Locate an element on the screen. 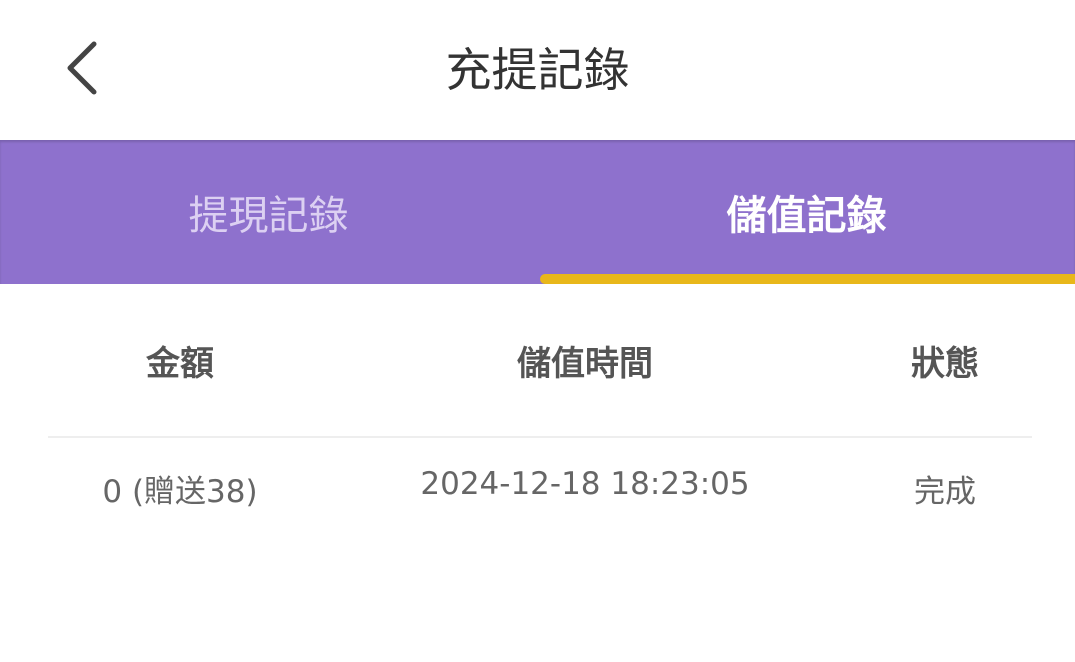 The width and height of the screenshot is (1075, 662). tab-withdraw-records: 提現記錄 is located at coordinates (268, 216).